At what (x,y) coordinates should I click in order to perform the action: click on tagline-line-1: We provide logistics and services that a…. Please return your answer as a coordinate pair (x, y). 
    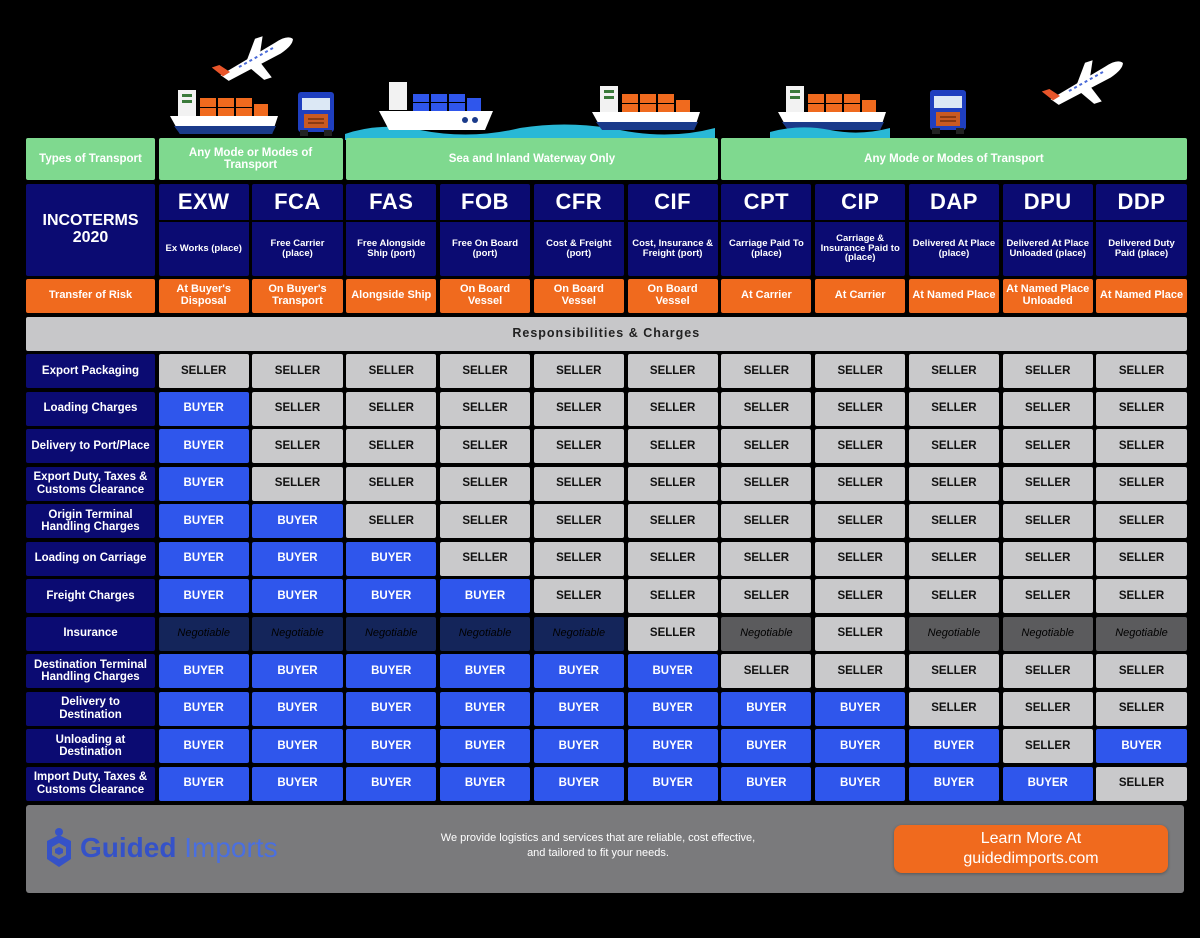
    Looking at the image, I should click on (598, 838).